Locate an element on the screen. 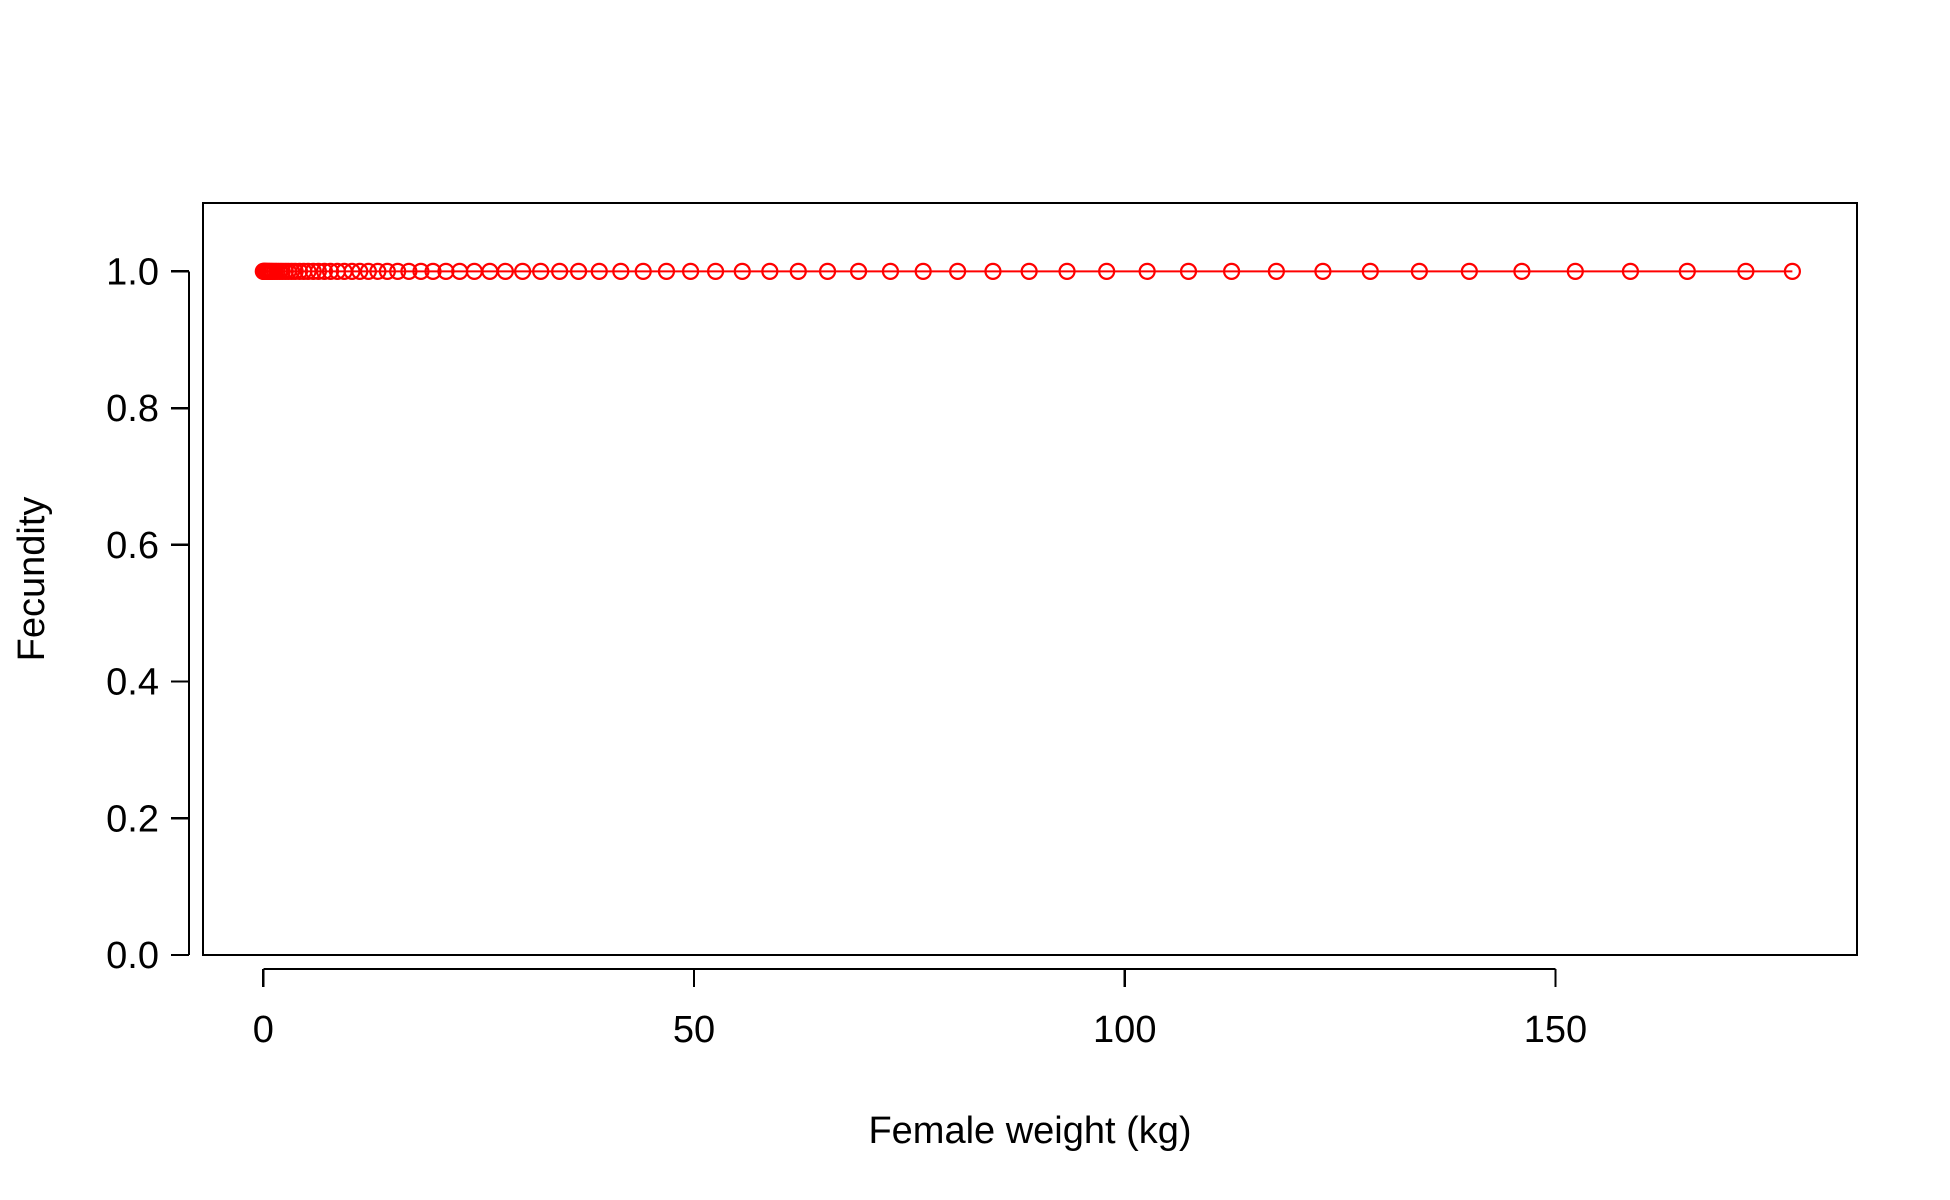  y-tick-label: 0.0 is located at coordinates (132, 956).